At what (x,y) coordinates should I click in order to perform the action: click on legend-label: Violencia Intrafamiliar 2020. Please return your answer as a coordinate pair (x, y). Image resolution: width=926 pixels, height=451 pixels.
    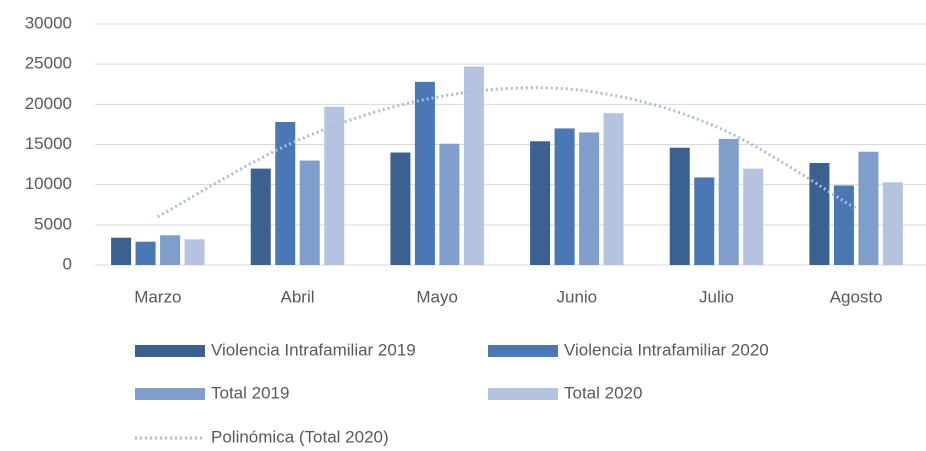
    Looking at the image, I should click on (666, 349).